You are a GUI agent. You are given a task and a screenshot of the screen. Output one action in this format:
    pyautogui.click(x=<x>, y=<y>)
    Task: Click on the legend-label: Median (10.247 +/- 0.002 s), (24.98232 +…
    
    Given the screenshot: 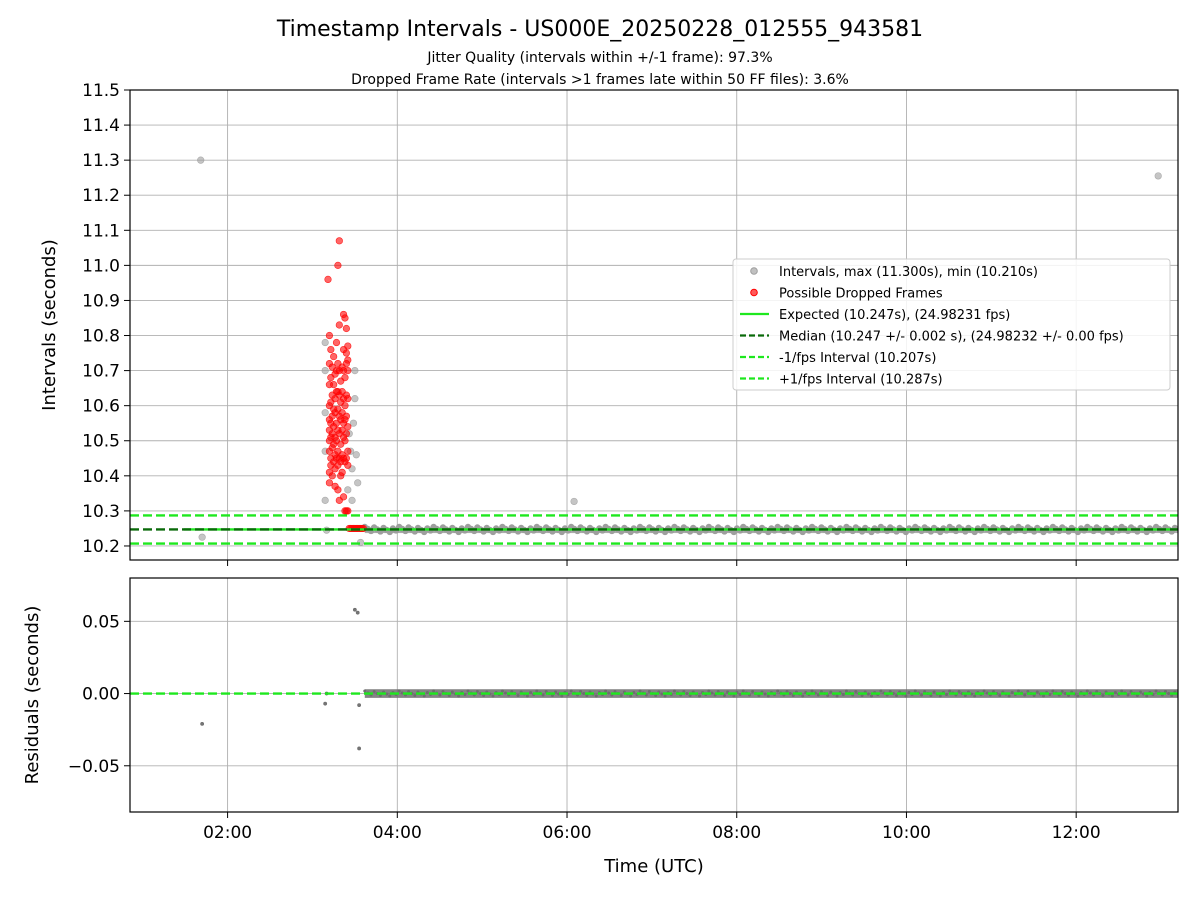 What is the action you would take?
    pyautogui.click(x=951, y=337)
    